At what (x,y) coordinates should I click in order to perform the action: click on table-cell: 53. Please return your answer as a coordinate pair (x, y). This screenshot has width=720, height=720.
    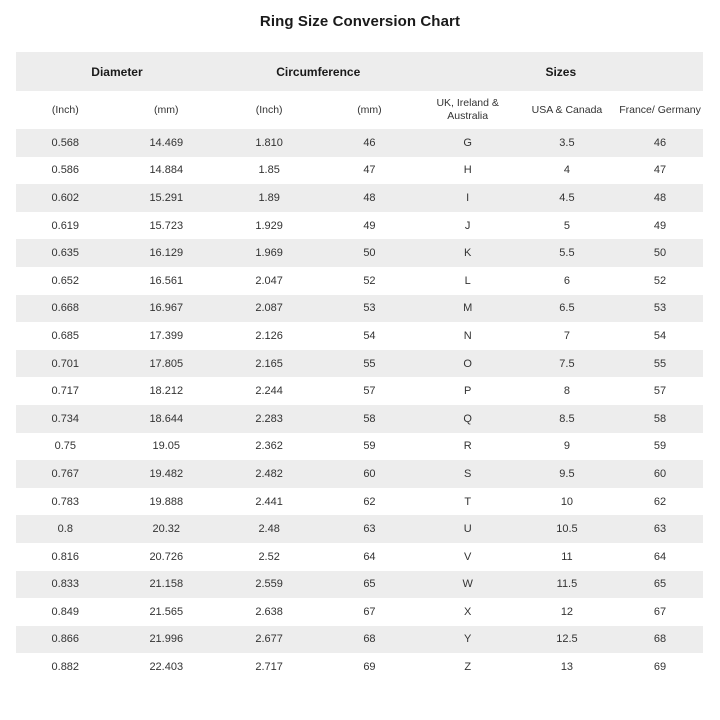
    Looking at the image, I should click on (369, 308).